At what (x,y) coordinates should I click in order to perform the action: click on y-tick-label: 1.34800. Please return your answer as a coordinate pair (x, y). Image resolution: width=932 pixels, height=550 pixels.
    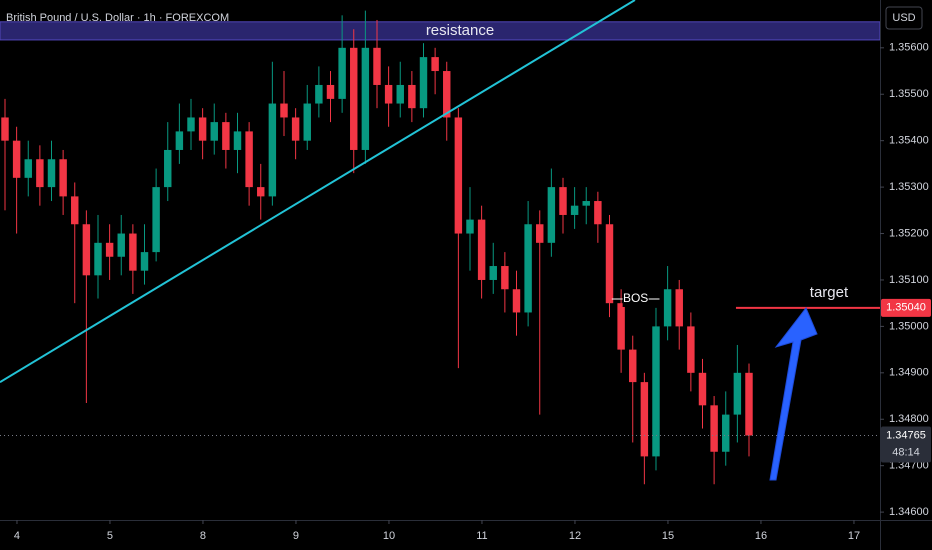
    Looking at the image, I should click on (909, 419).